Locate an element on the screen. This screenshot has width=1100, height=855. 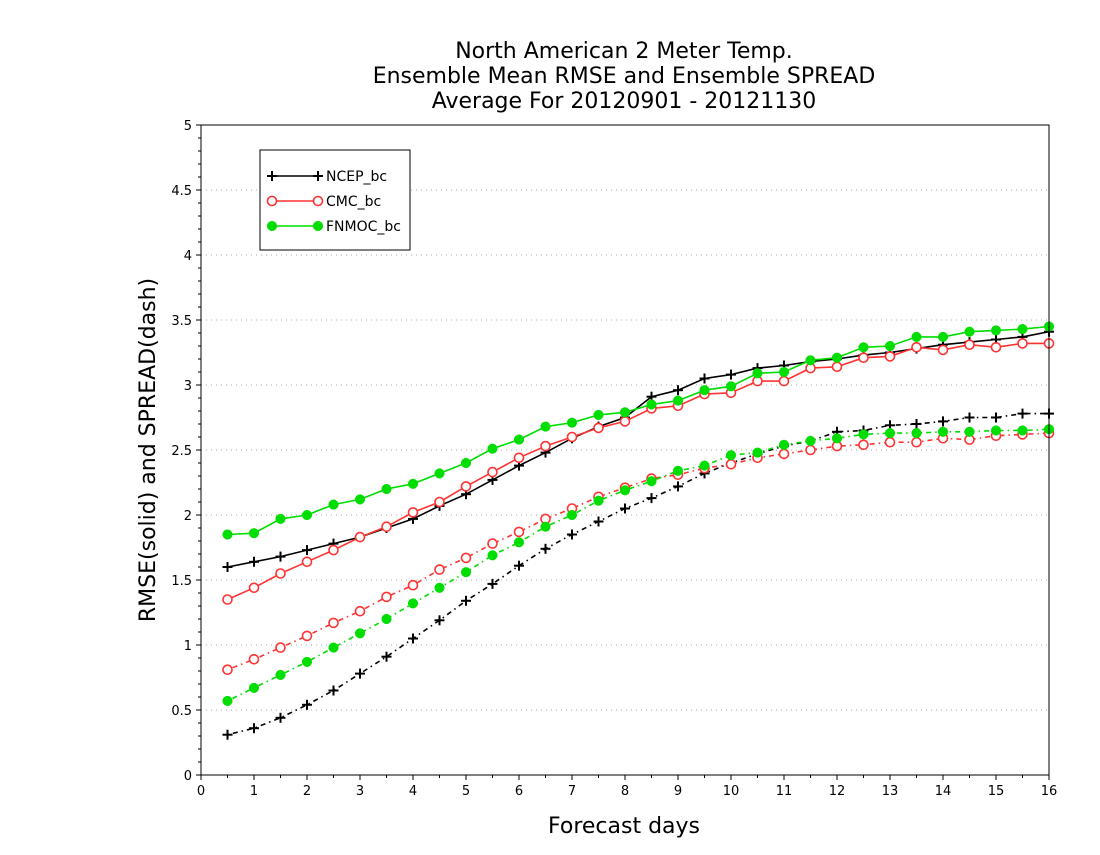
y-tick-label-10: 5 is located at coordinates (188, 126).